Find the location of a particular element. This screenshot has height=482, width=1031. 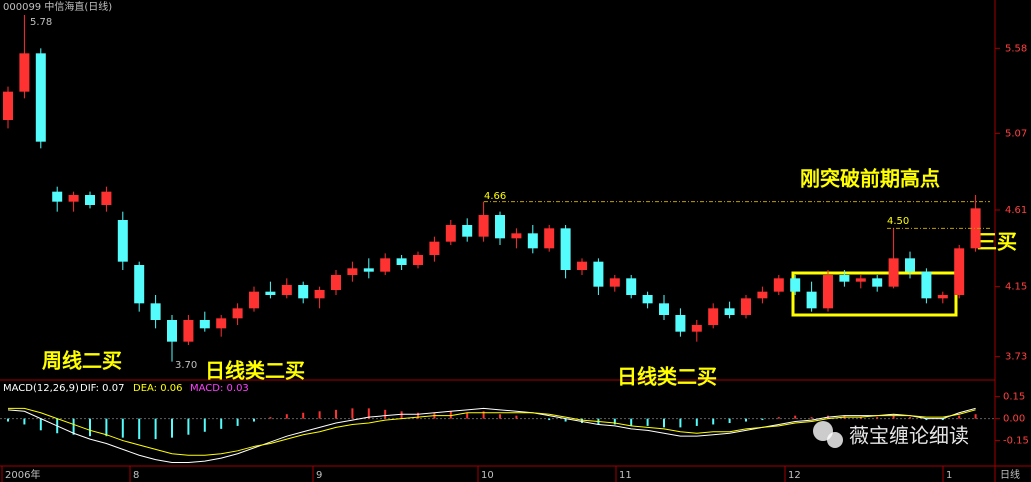

price-label: 3.70 is located at coordinates (186, 365).